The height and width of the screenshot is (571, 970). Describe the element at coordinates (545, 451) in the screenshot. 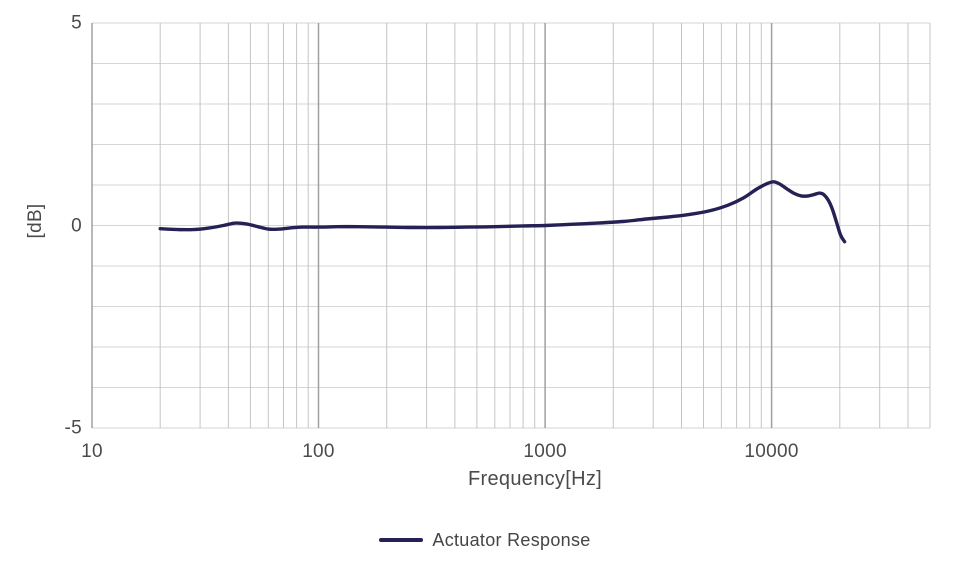

I see `x-tick-label: 1000` at that location.